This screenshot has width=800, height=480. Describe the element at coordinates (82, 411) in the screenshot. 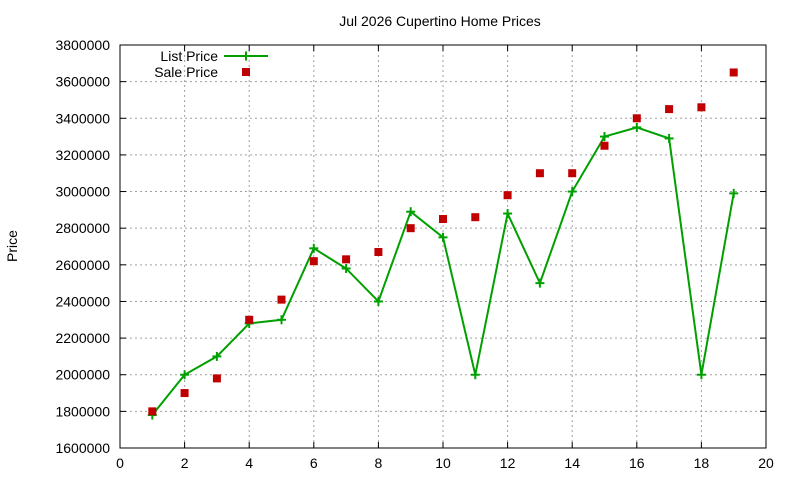

I see `y-tick-label: 1800000` at that location.